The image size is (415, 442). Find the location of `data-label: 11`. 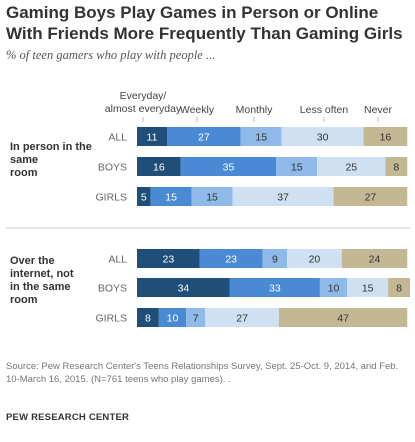

data-label: 11 is located at coordinates (152, 138).